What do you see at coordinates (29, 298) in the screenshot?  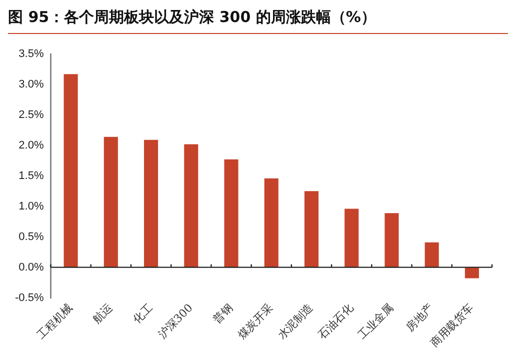 I see `y-tick-label: -0.5%` at bounding box center [29, 298].